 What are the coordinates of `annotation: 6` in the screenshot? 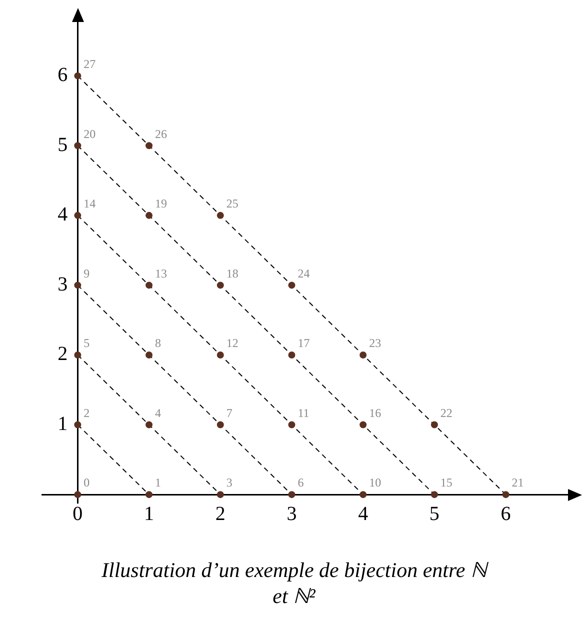 It's located at (301, 483).